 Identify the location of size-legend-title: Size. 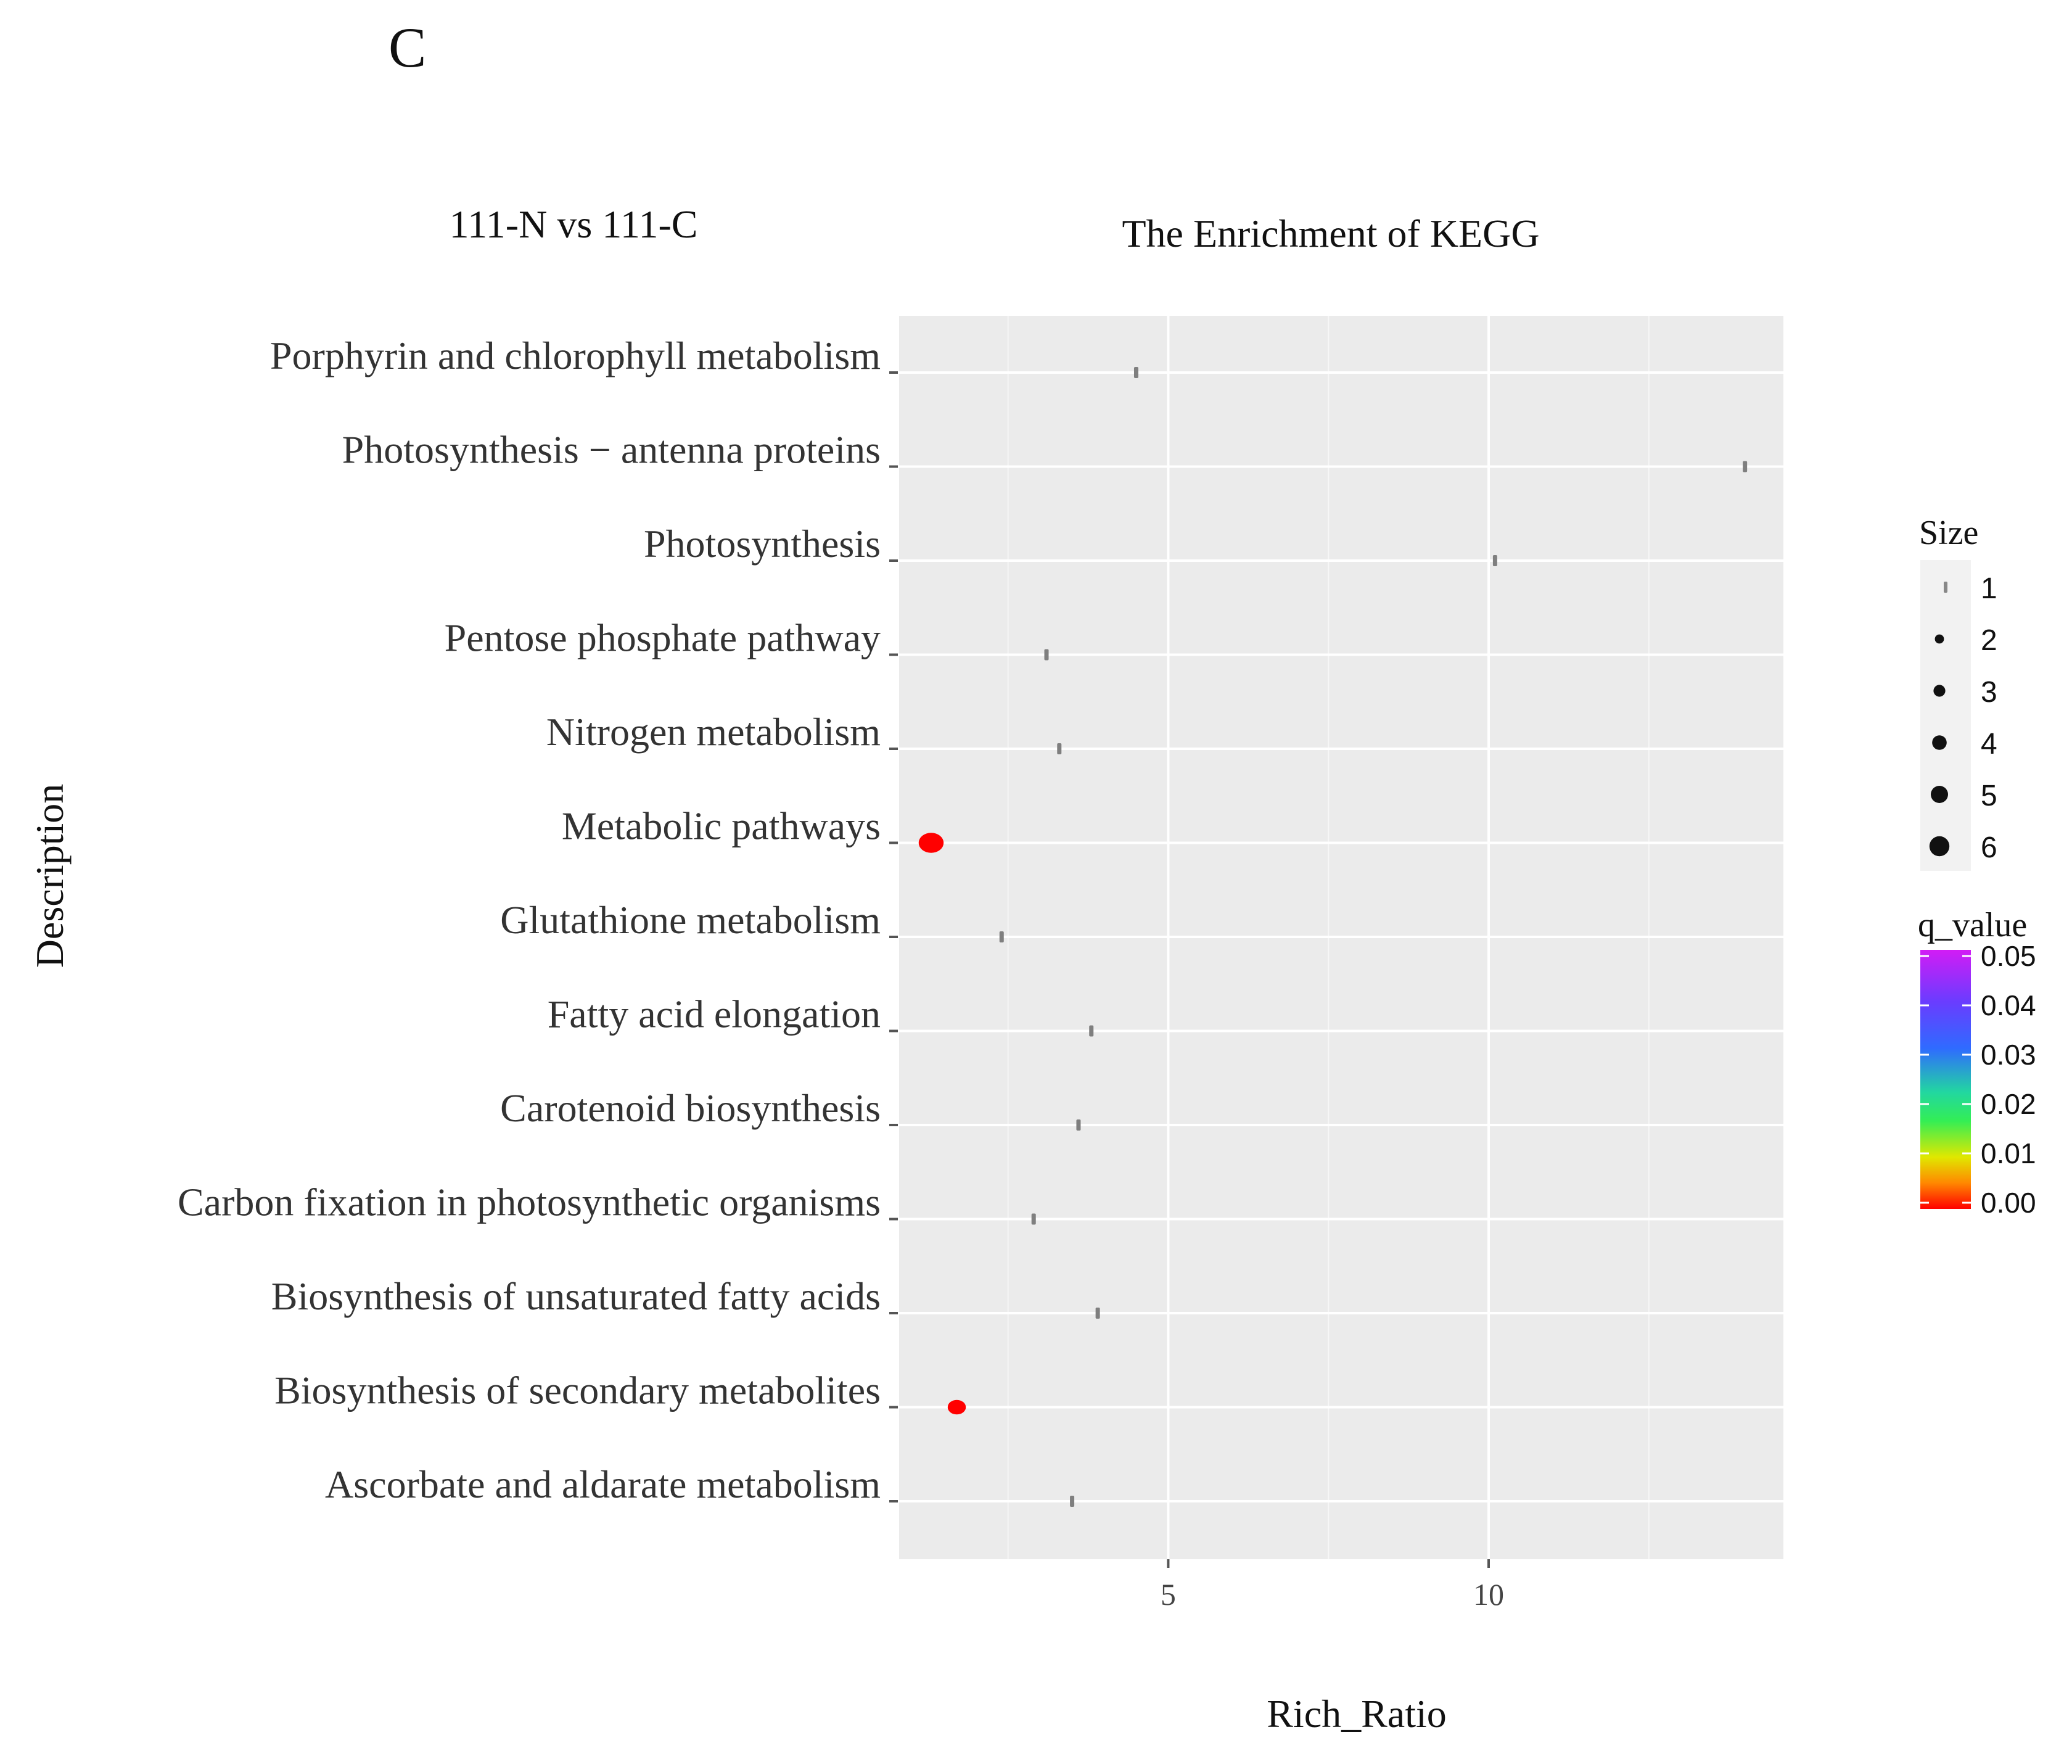
(1949, 533).